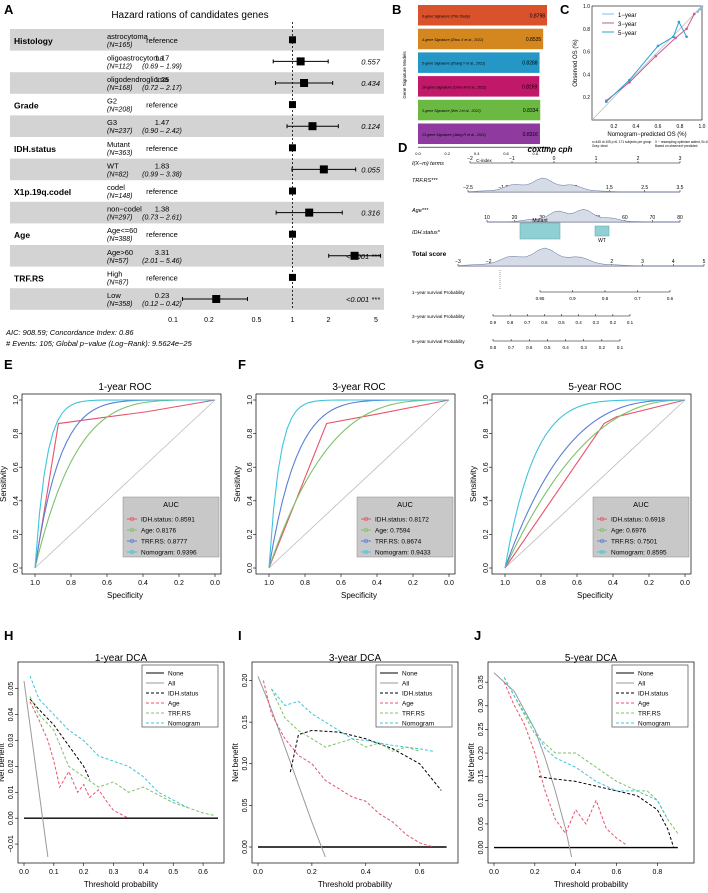  What do you see at coordinates (681, 142) in the screenshot?
I see `calibration-note: X − resampling optimism added, B=1000` at bounding box center [681, 142].